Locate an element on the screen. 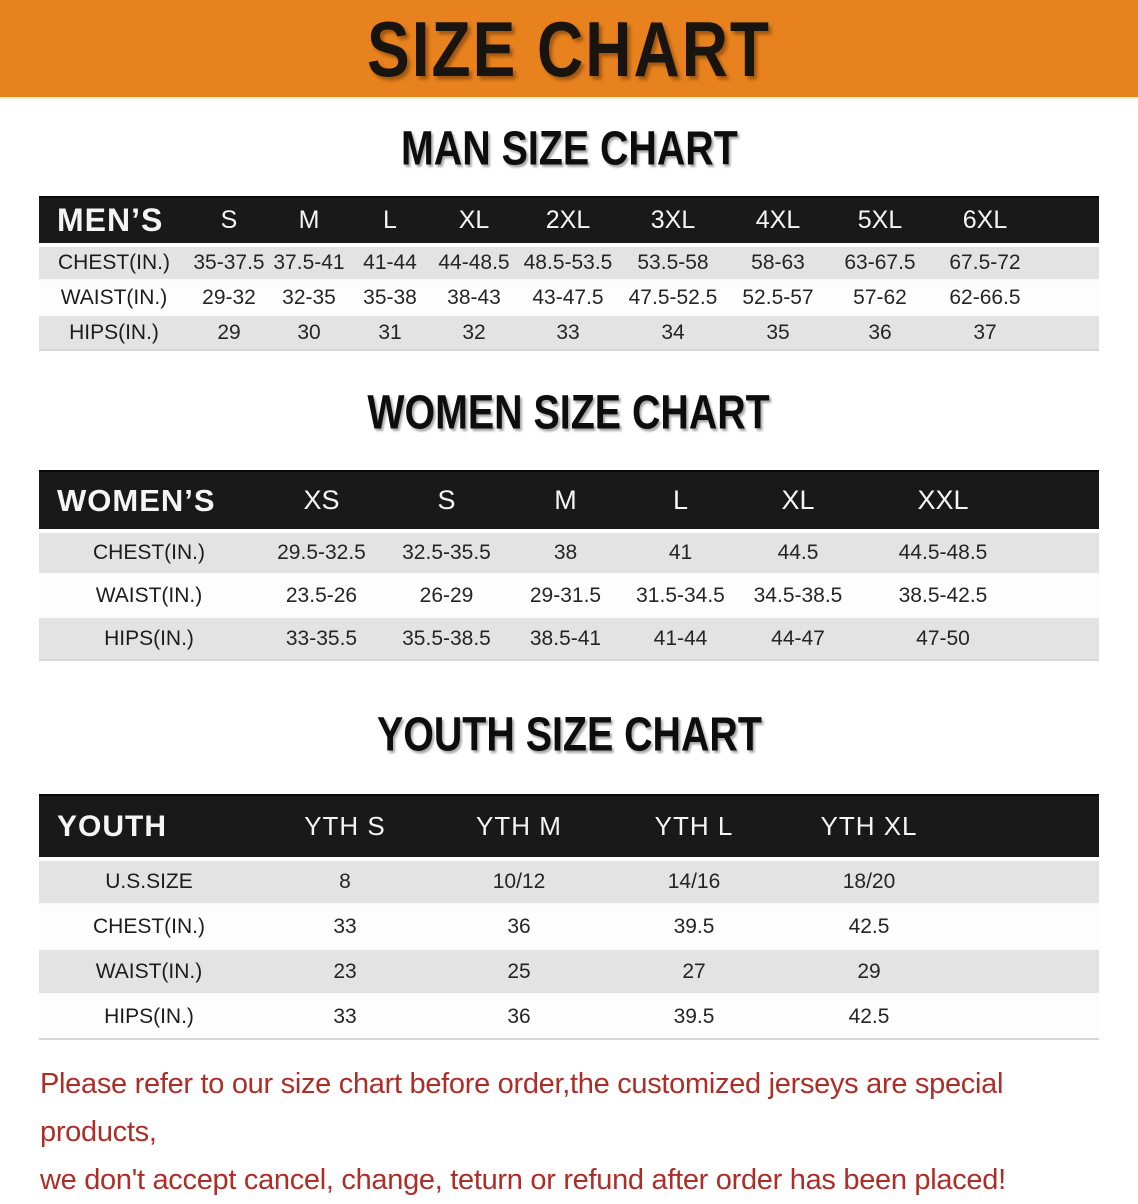 The image size is (1138, 1204). youth-size-col-header: YTH S is located at coordinates (345, 827).